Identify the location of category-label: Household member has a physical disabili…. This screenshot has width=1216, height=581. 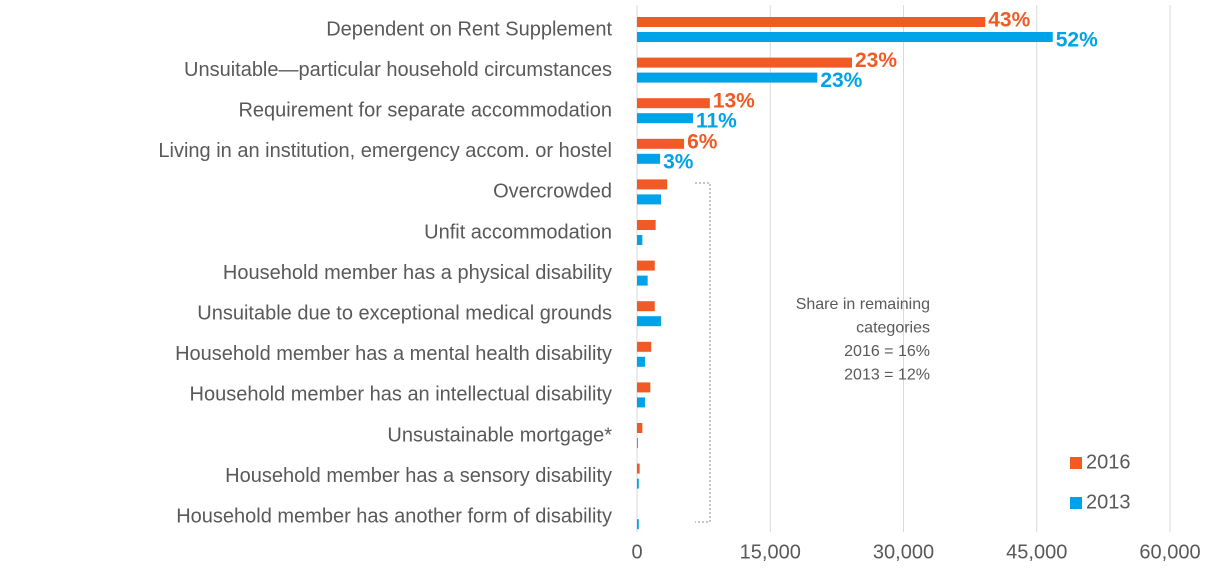
(417, 273).